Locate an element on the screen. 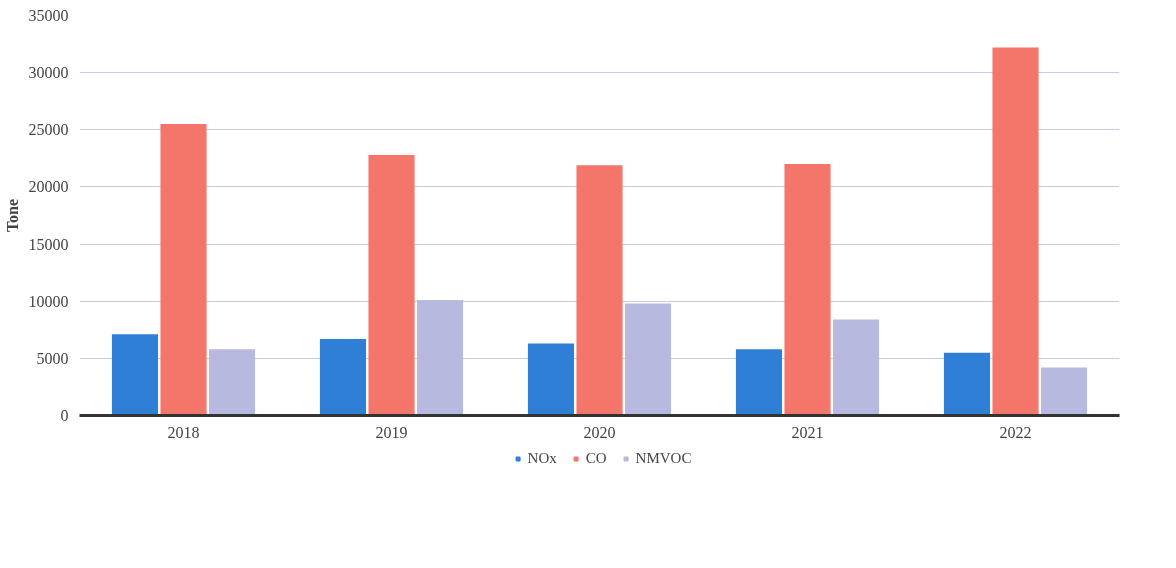 Image resolution: width=1176 pixels, height=568 pixels. y-tick-label: 10000 is located at coordinates (48, 301).